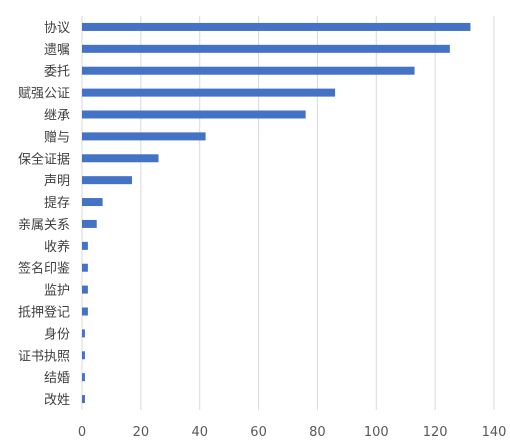 This screenshot has height=446, width=510. I want to click on x-tick-label: 0, so click(82, 432).